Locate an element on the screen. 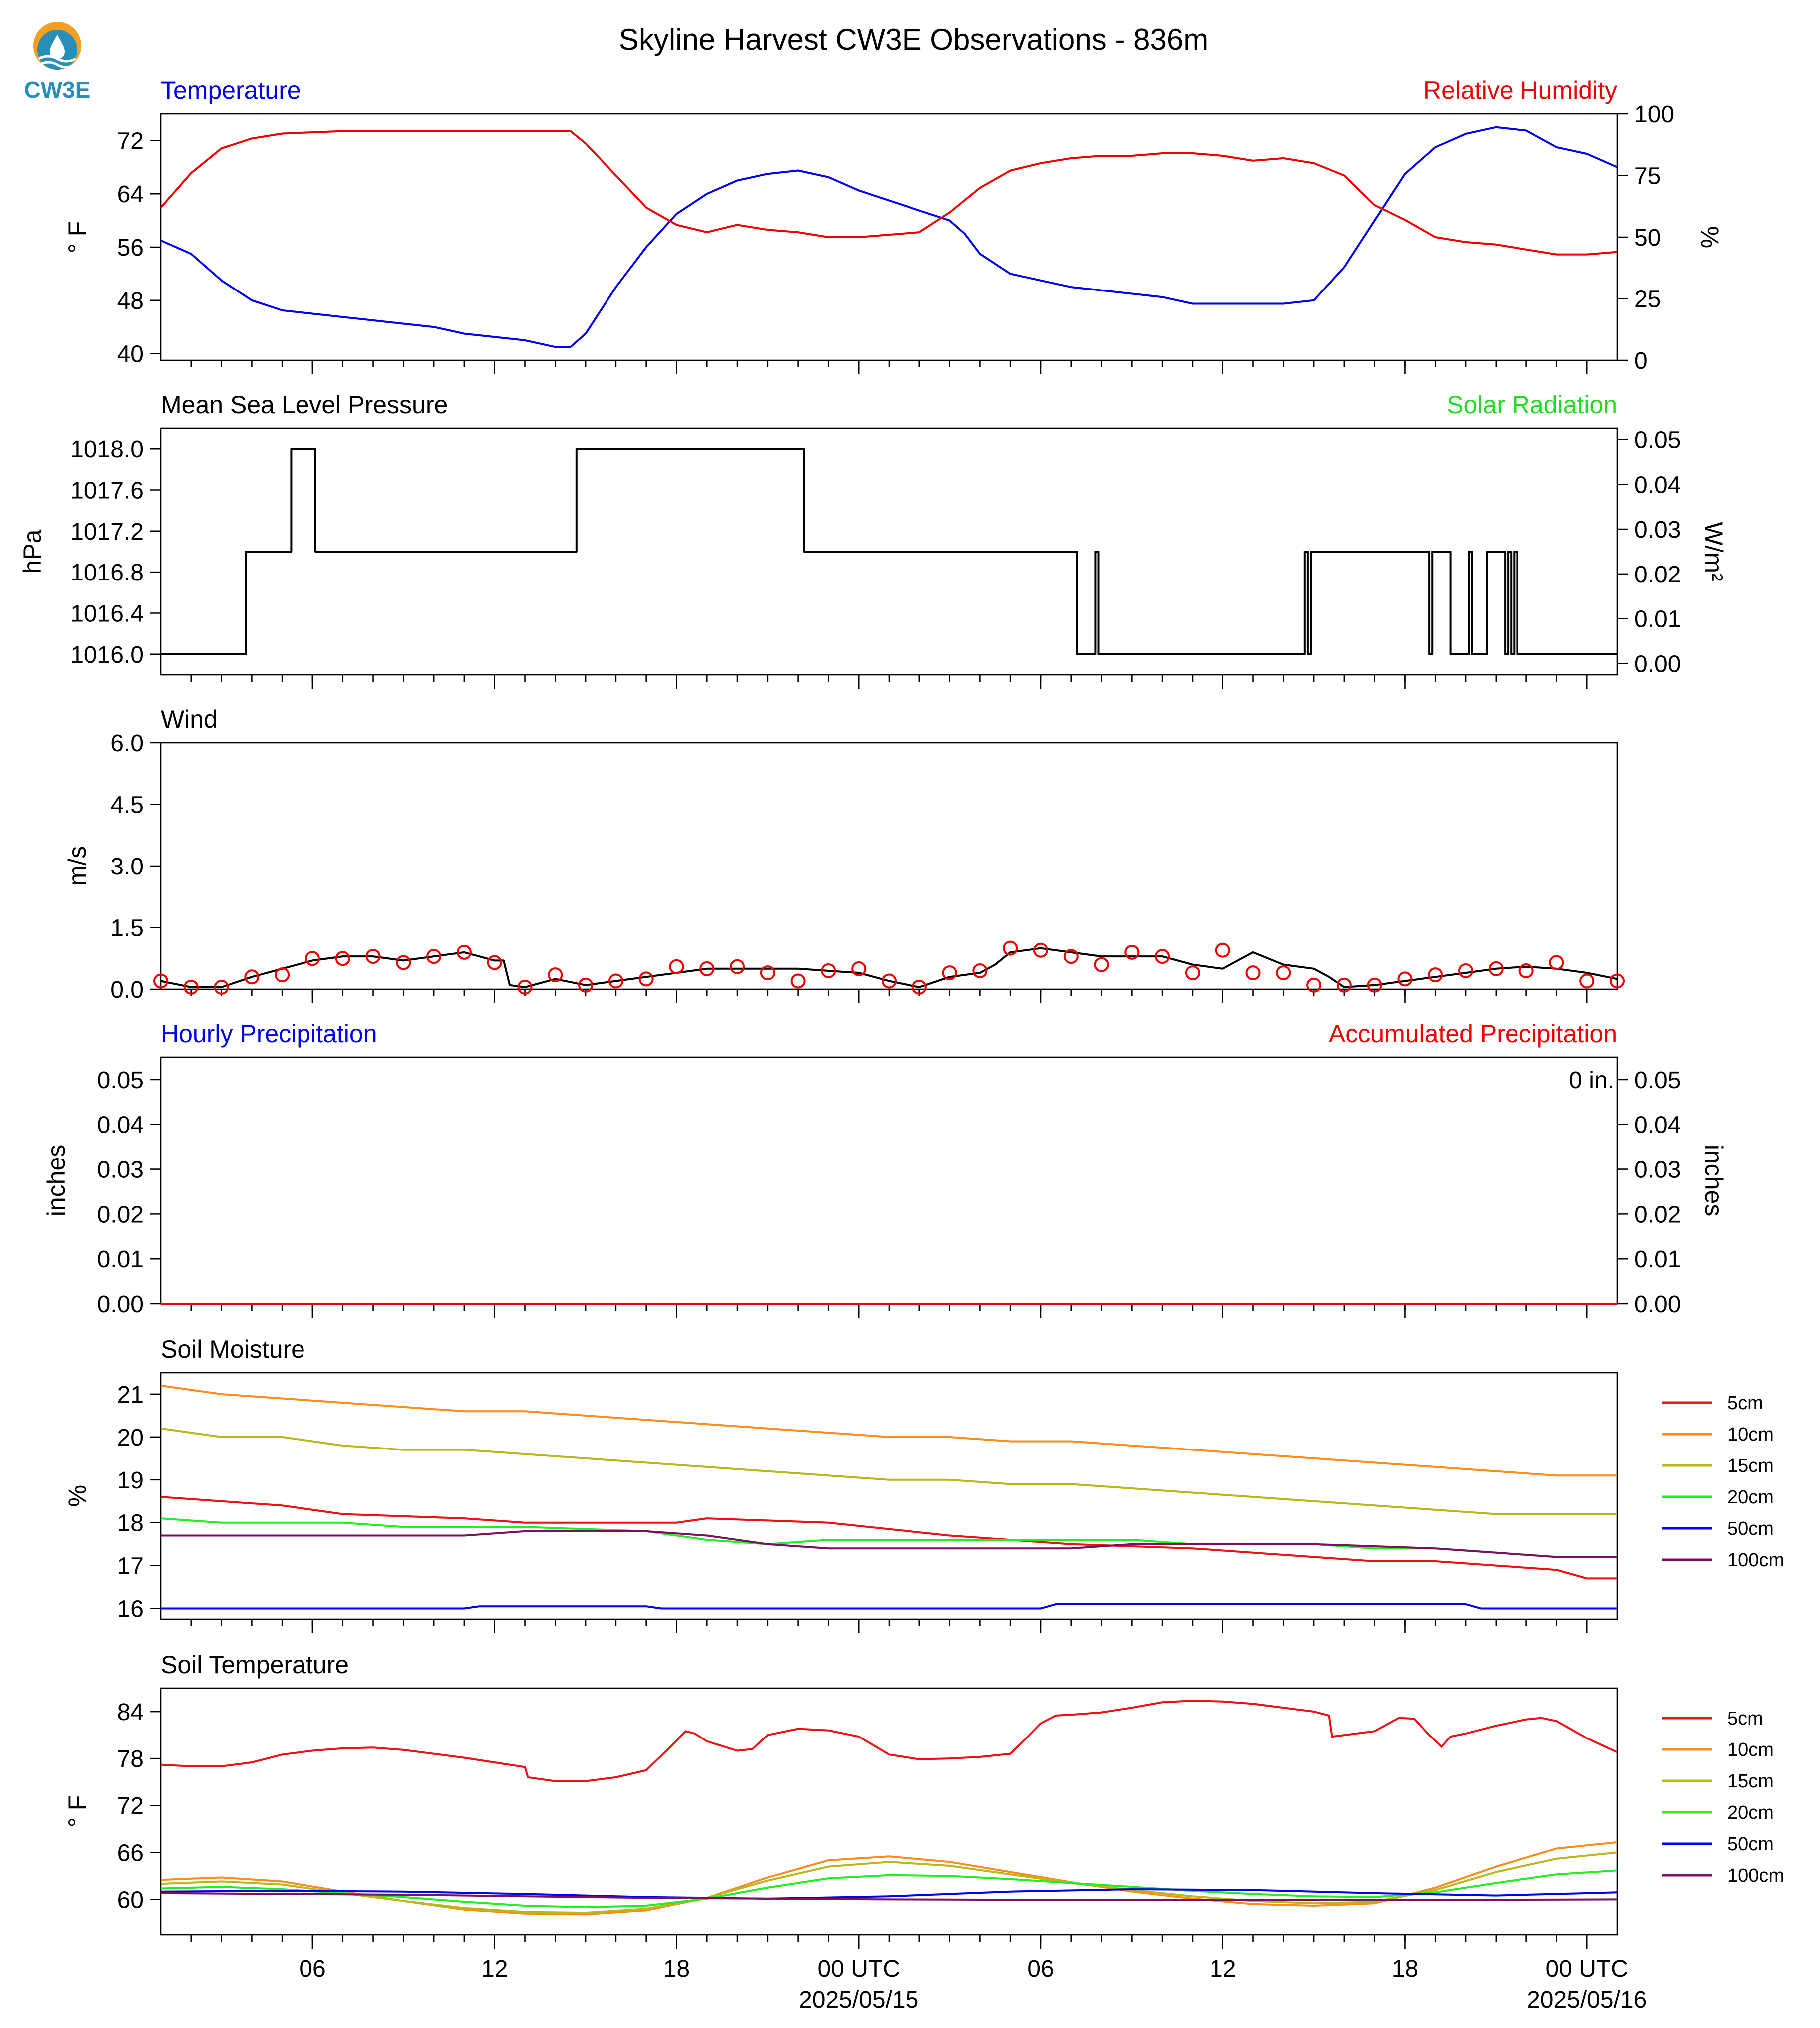 The height and width of the screenshot is (2028, 1820). y-right-tick-label: 75 is located at coordinates (1647, 176).